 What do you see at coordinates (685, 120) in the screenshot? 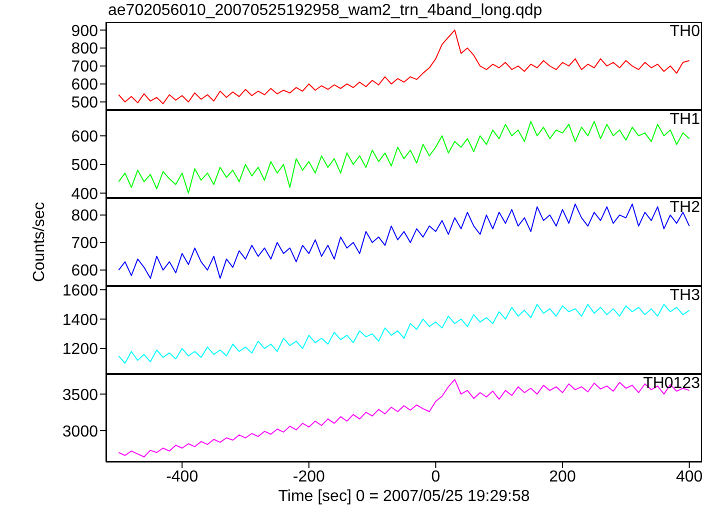
I see `annotation: TH1` at bounding box center [685, 120].